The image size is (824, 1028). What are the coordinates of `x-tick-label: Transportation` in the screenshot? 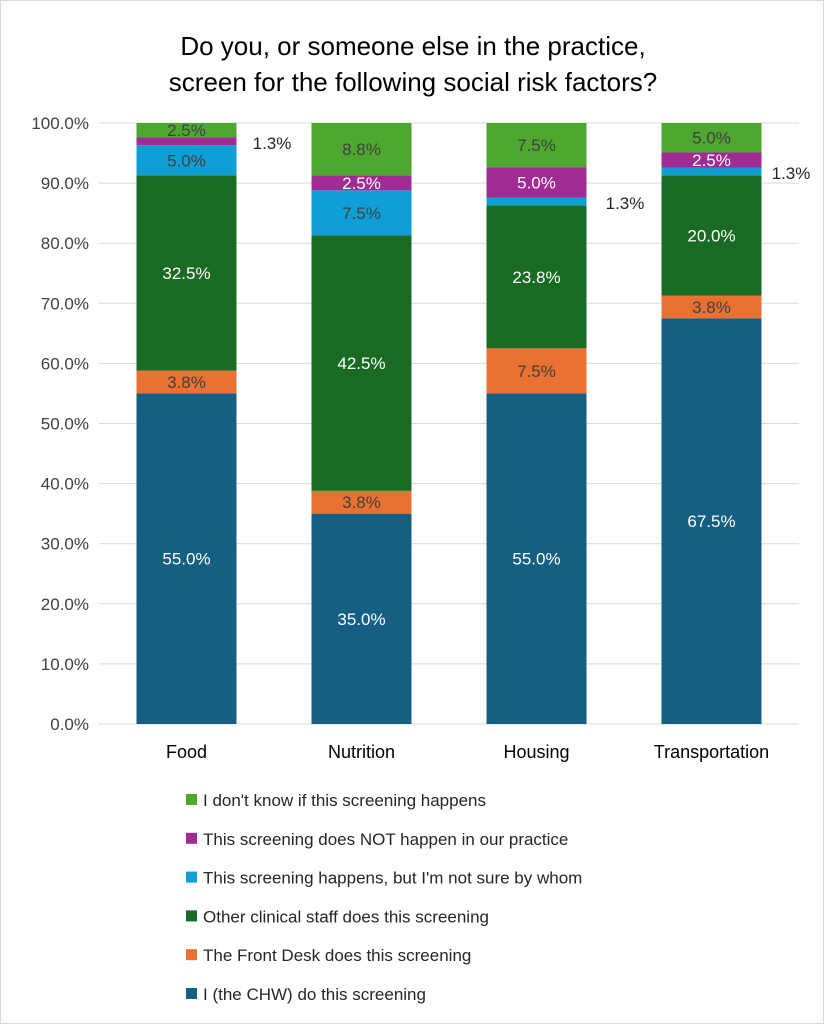 It's located at (711, 752).